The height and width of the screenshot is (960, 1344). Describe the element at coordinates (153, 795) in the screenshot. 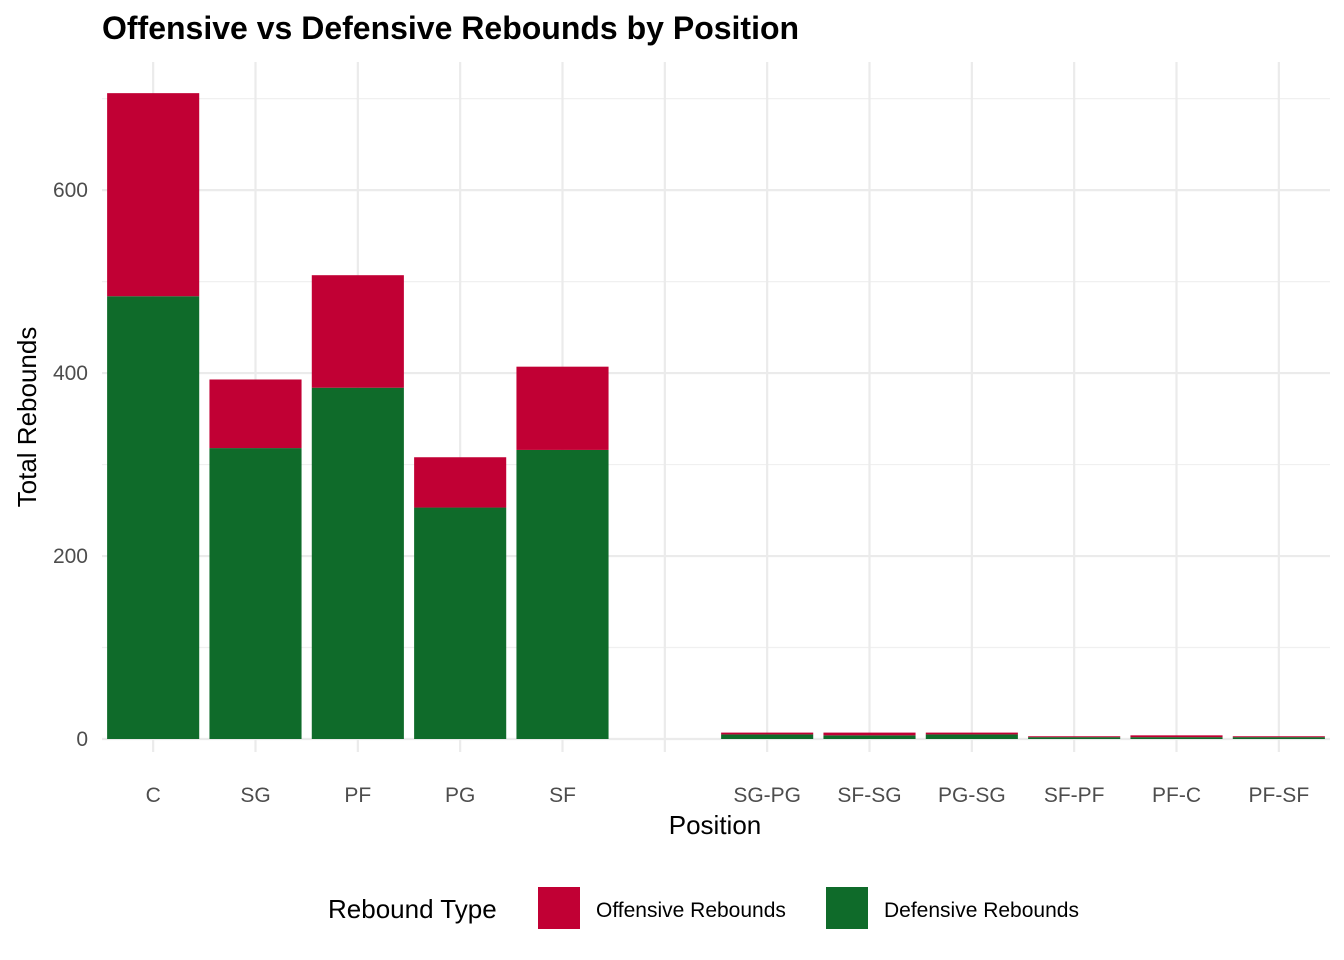

I see `x-tick-label: C` at that location.